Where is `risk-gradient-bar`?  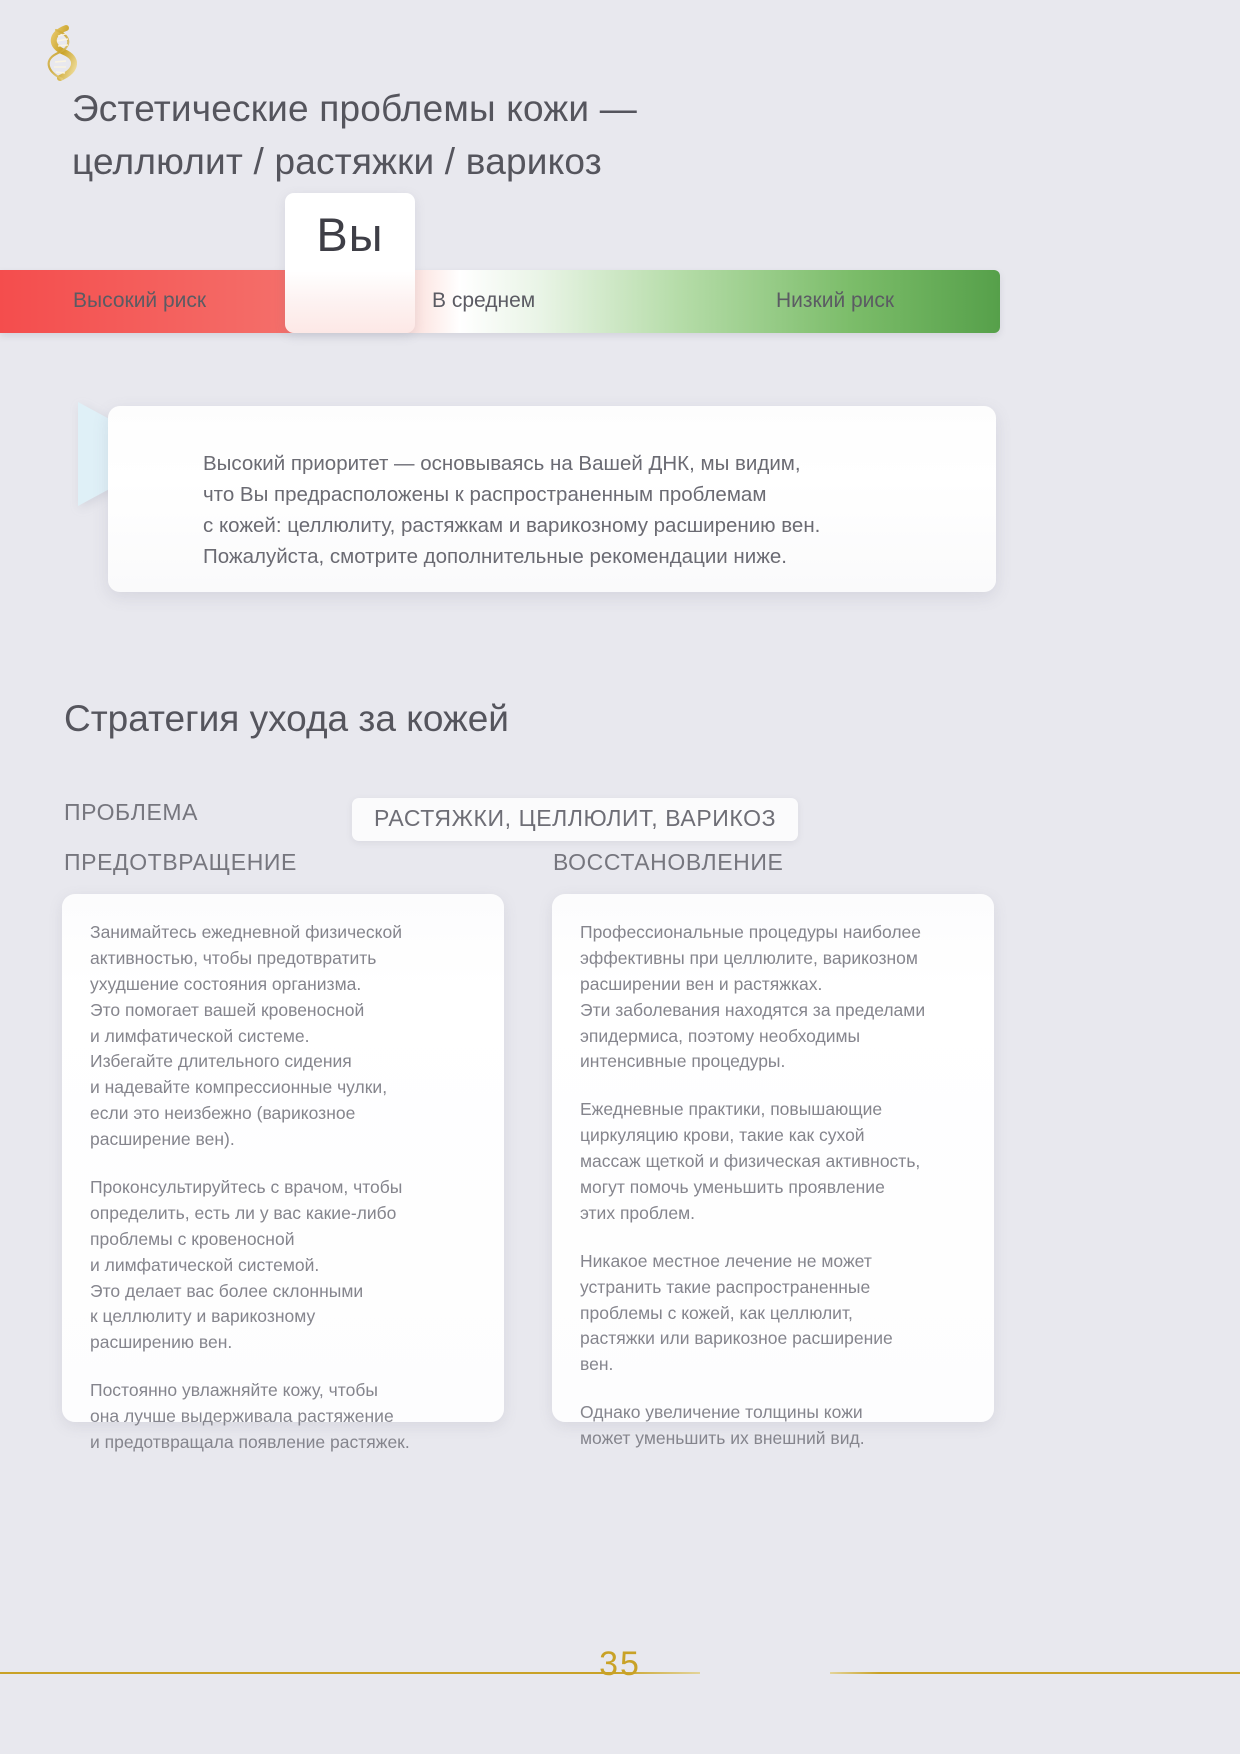 risk-gradient-bar is located at coordinates (500, 301).